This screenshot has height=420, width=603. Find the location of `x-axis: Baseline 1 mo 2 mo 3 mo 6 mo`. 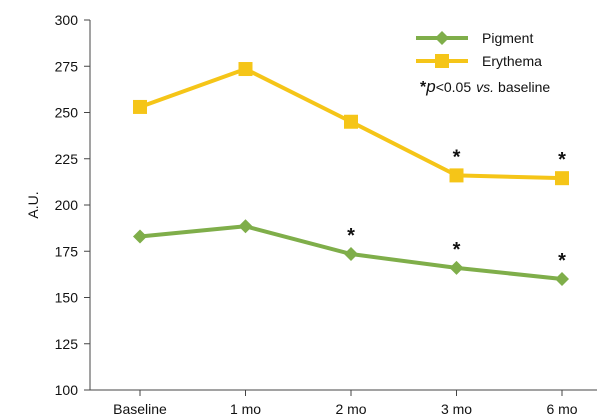

x-axis: Baseline 1 mo 2 mo 3 mo 6 mo is located at coordinates (343, 403).